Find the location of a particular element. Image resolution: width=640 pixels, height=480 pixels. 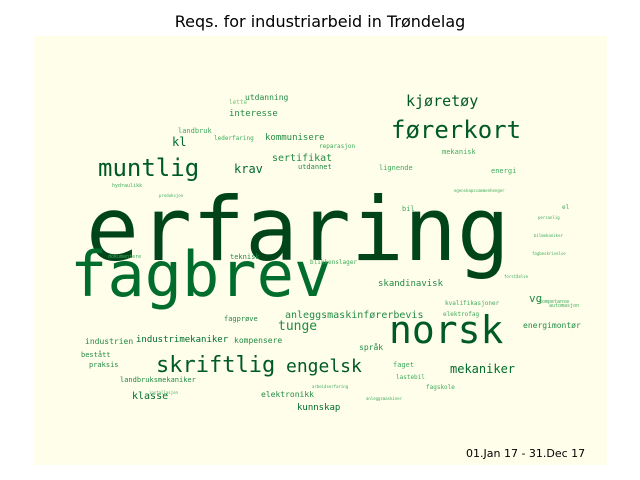

cloud-word: fagbeskrivelse is located at coordinates (549, 253).